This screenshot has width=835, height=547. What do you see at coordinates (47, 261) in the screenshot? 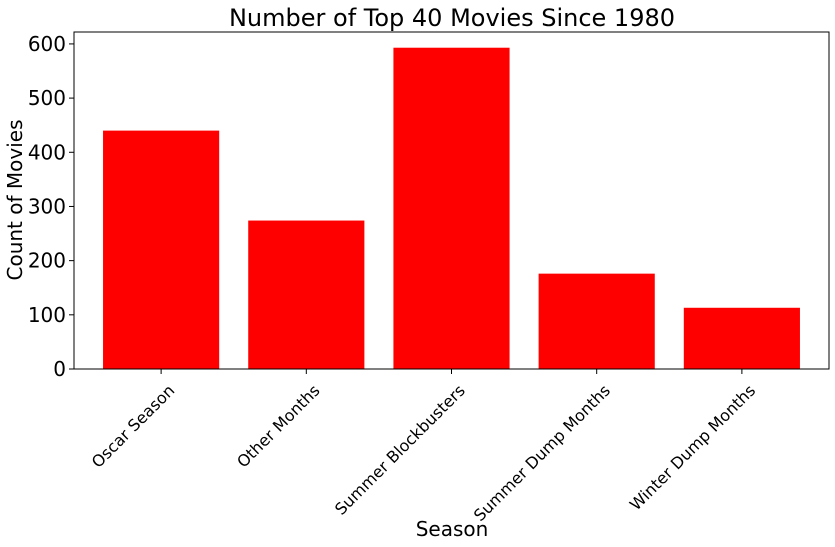
I see `y-tick-label: 200` at bounding box center [47, 261].